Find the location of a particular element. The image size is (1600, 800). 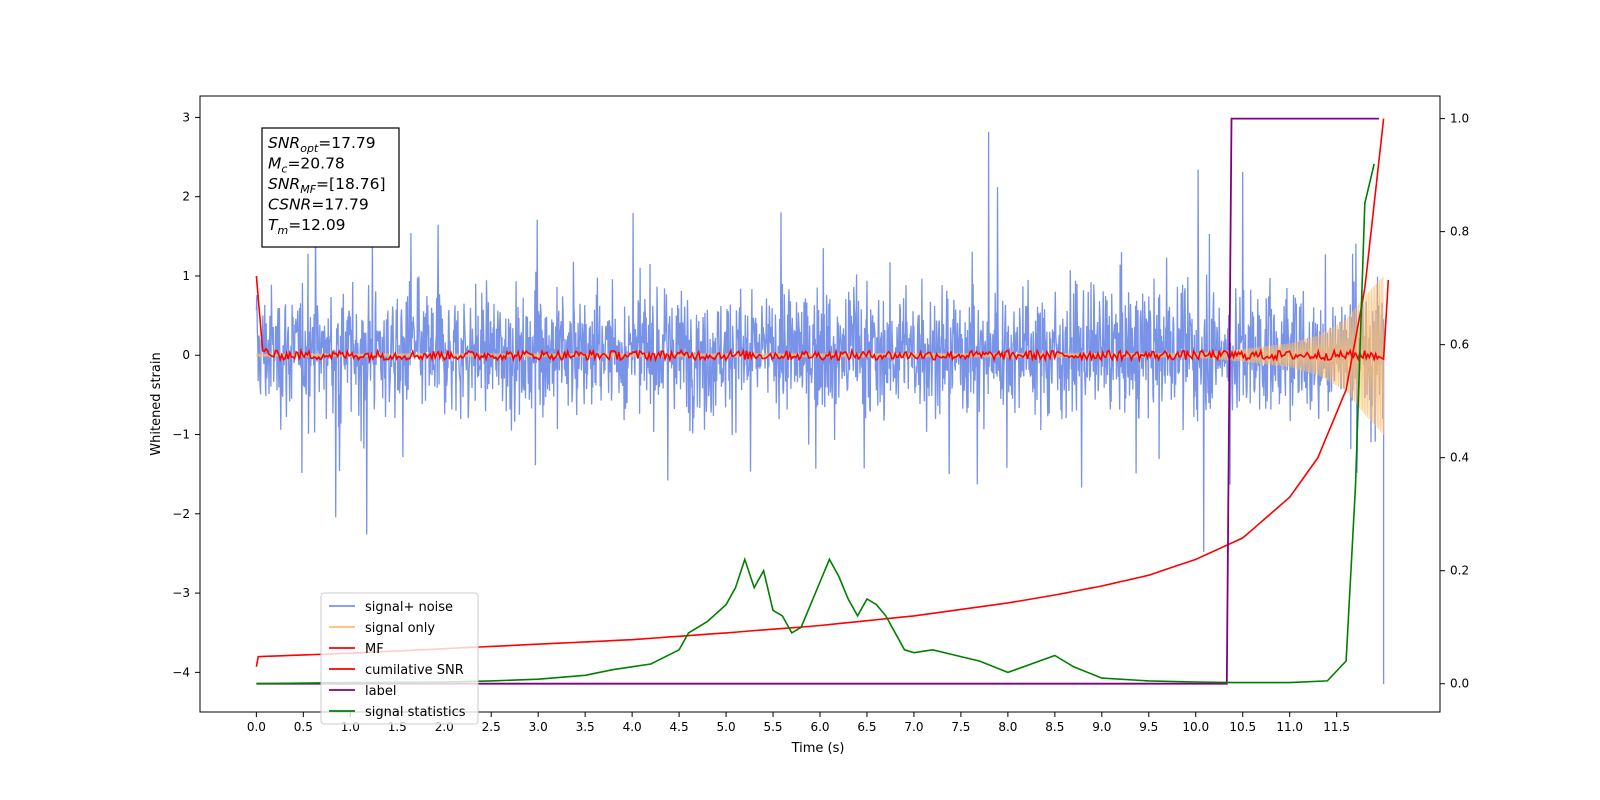

legend-frame is located at coordinates (399, 658).